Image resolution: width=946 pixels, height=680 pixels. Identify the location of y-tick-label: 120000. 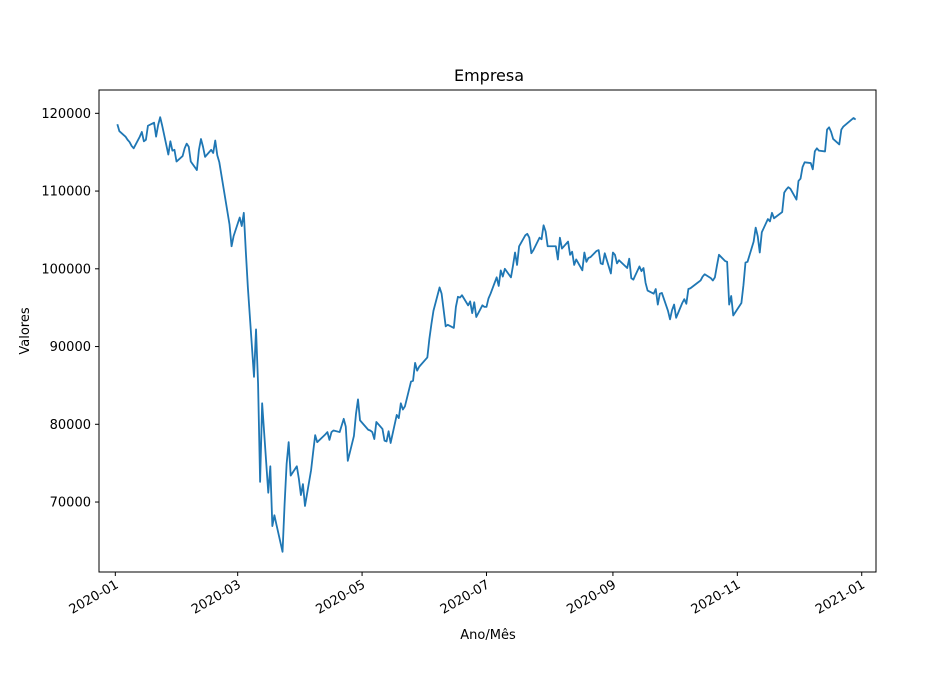
(66, 114).